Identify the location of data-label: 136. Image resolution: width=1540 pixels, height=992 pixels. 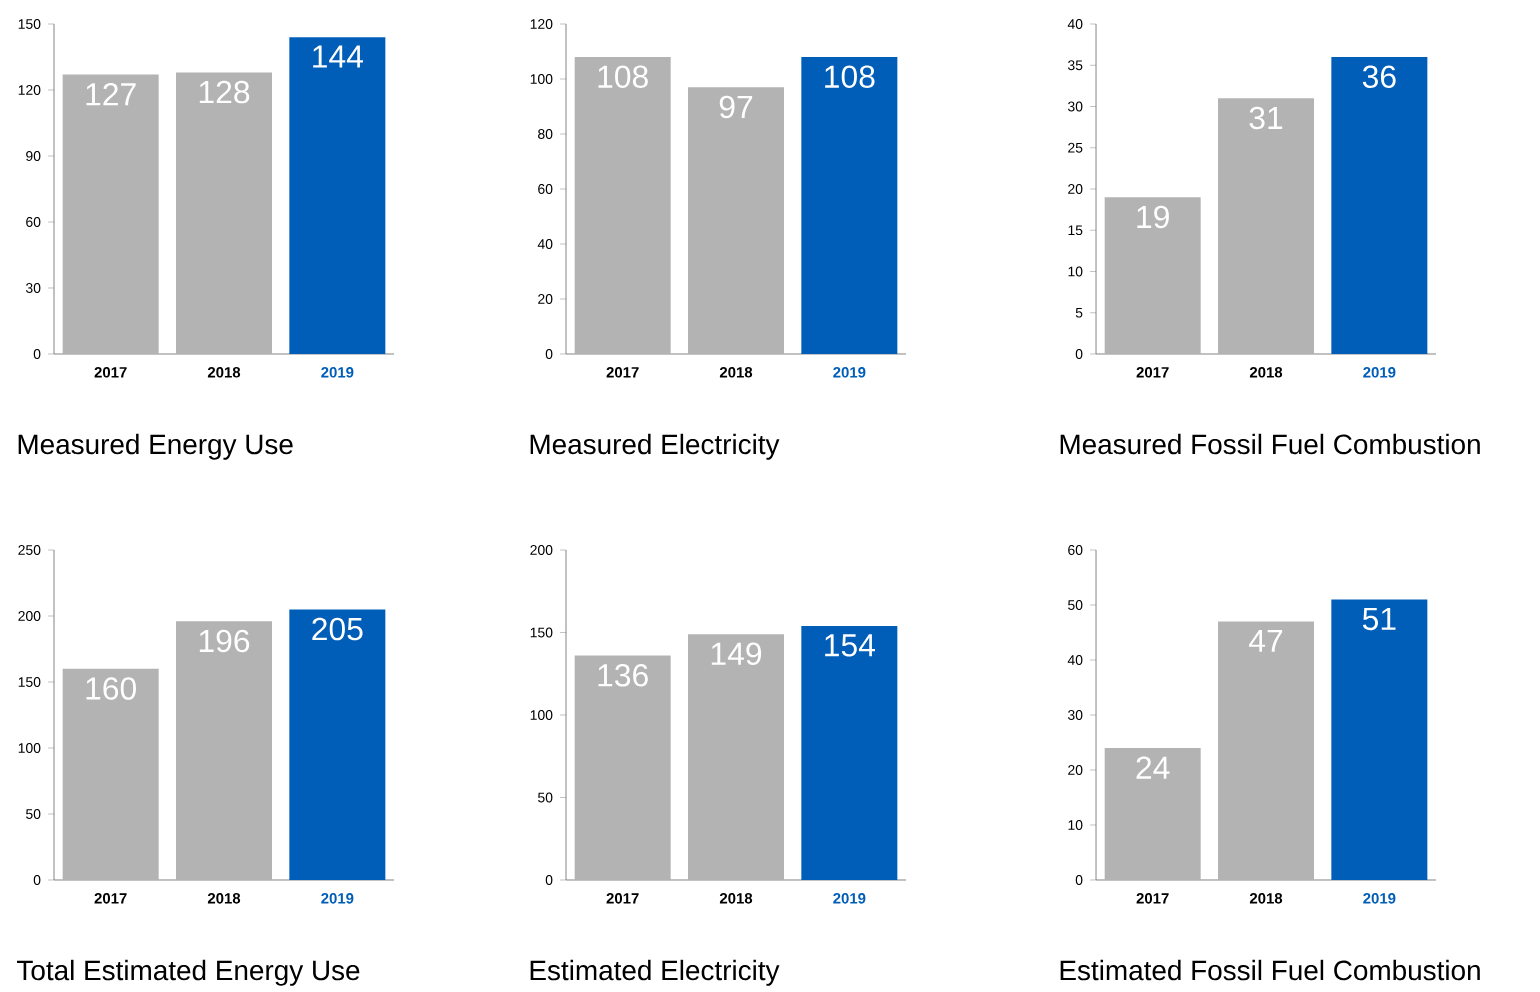
(623, 675).